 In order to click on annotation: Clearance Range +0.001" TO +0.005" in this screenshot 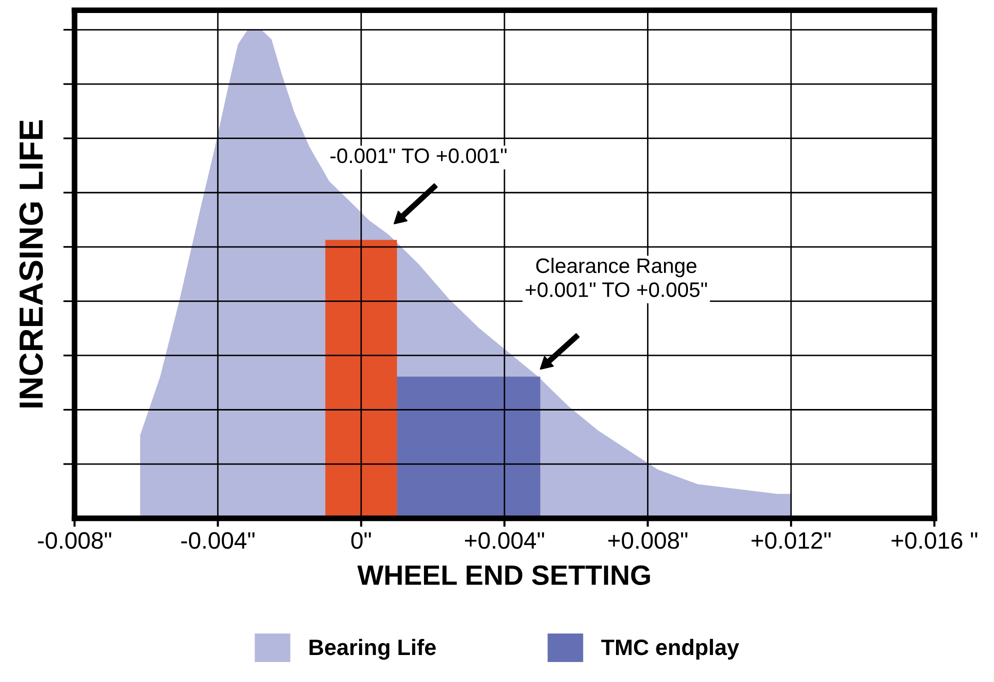, I will do `click(616, 278)`.